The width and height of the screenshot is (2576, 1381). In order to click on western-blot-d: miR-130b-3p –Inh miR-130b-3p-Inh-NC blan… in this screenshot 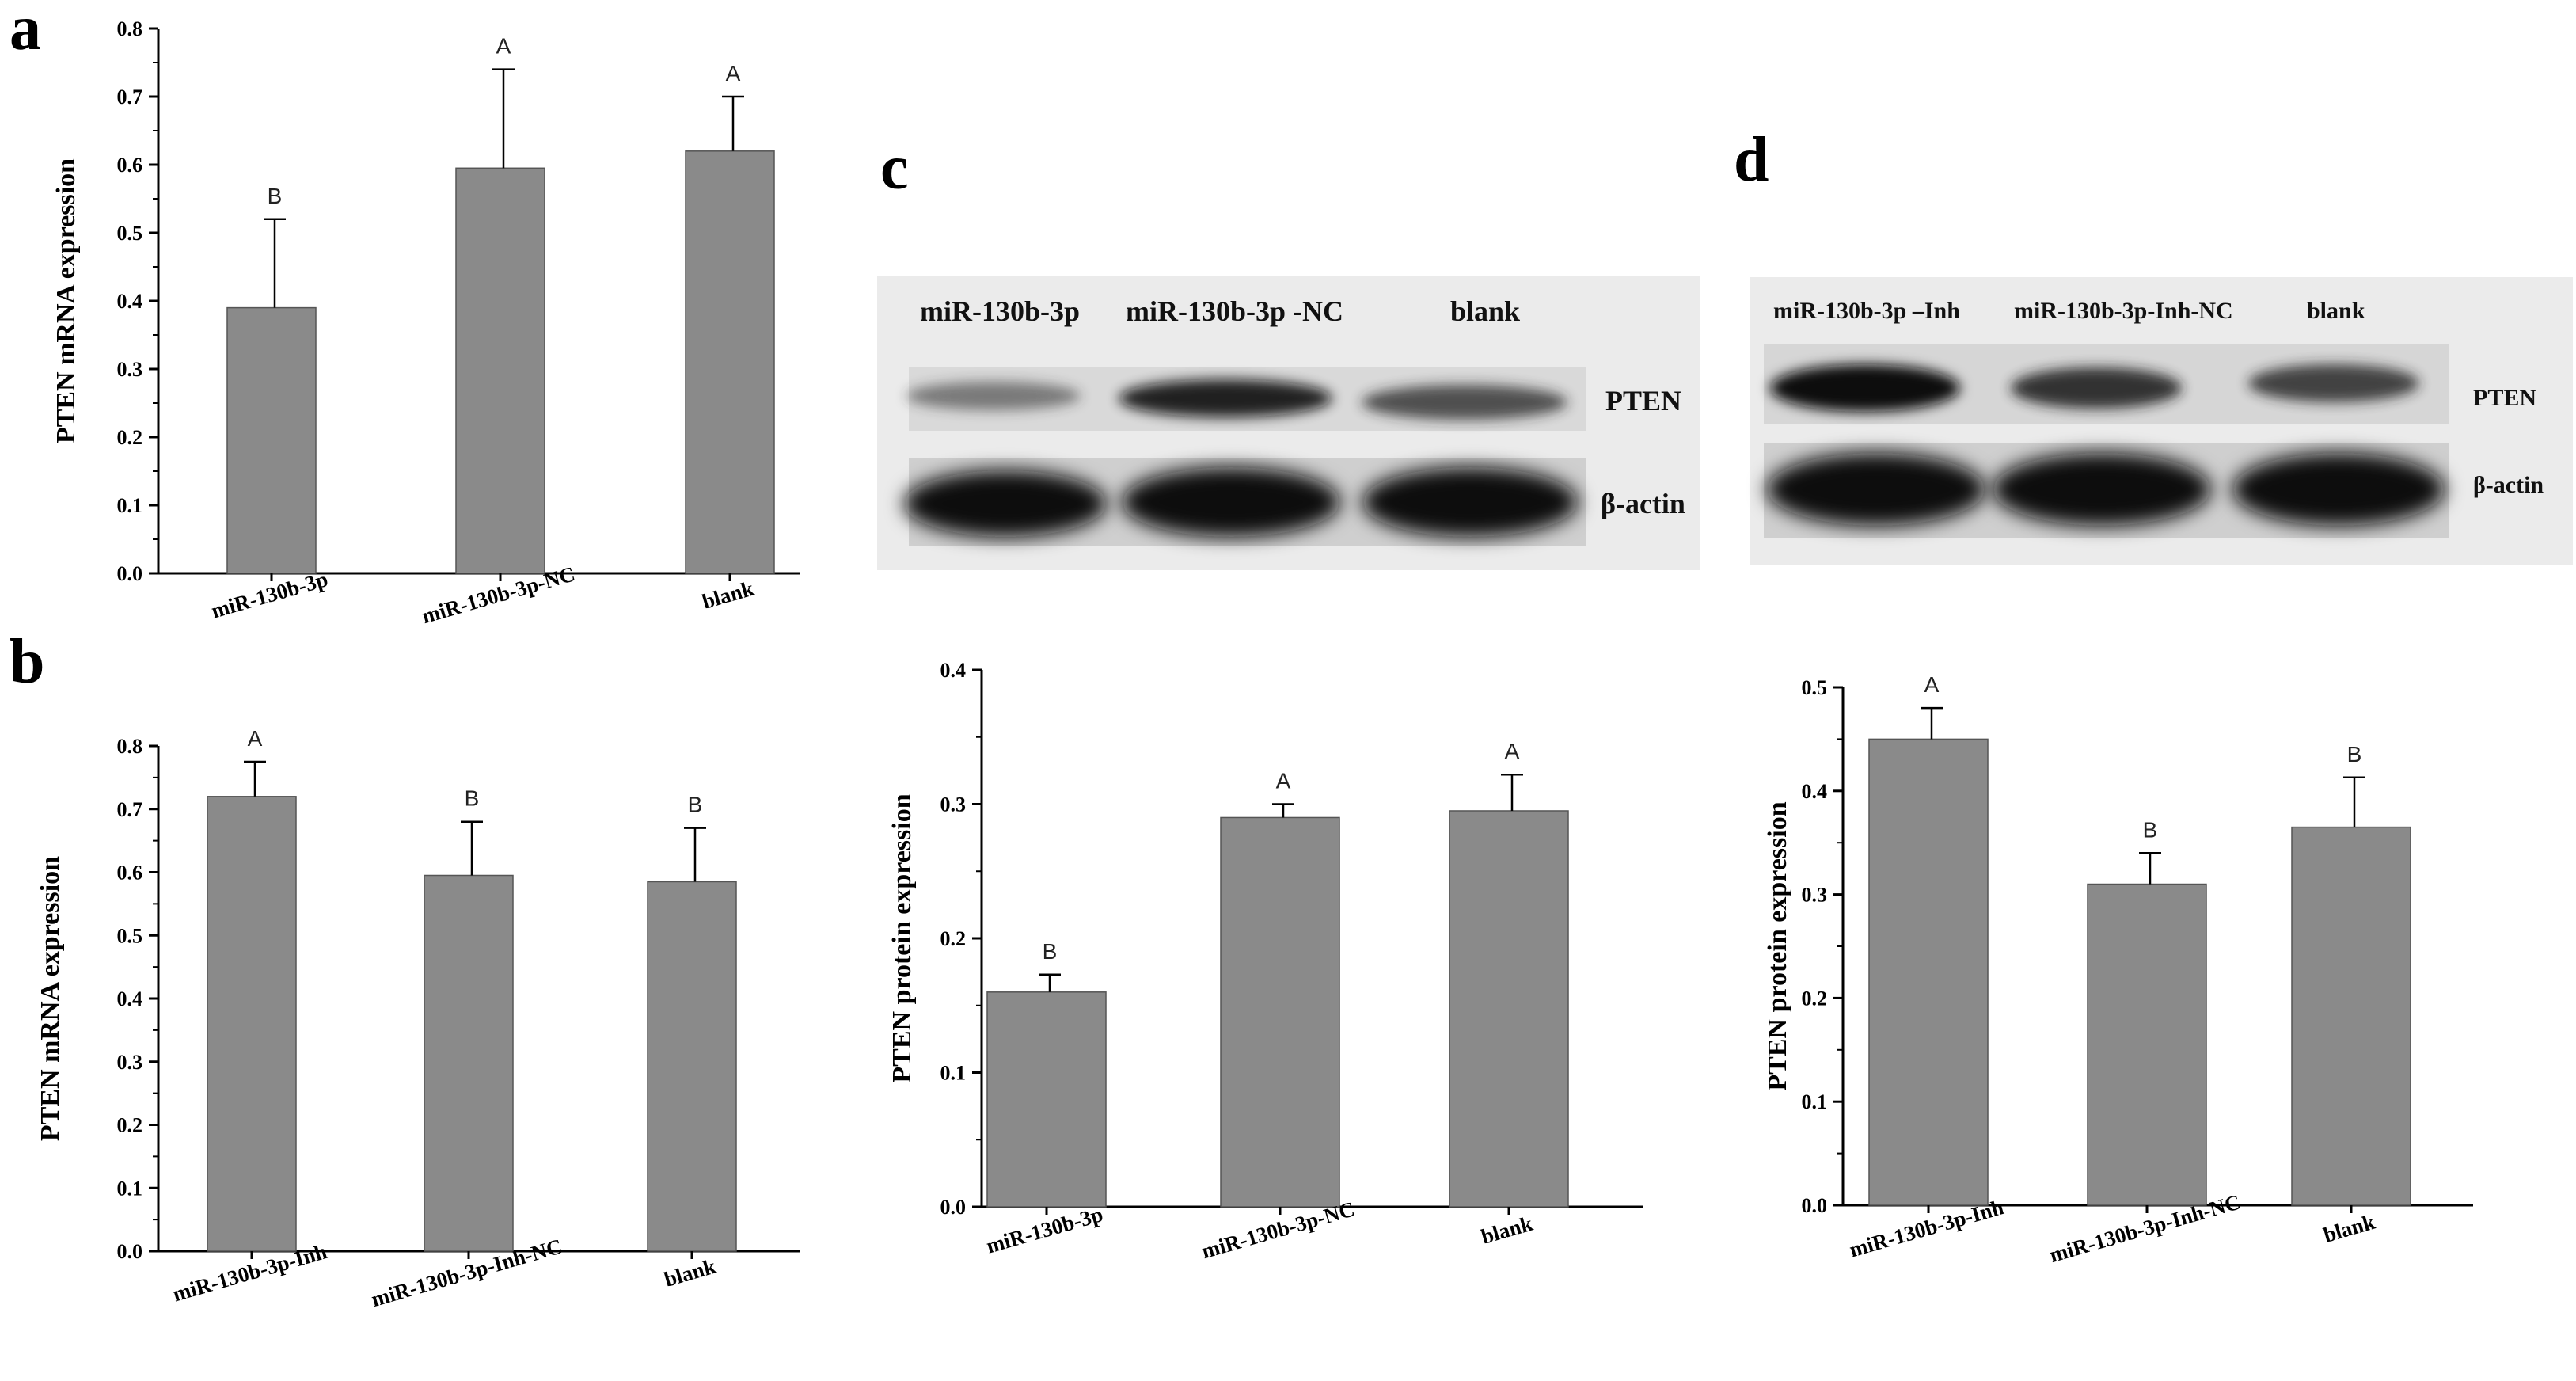, I will do `click(2162, 421)`.